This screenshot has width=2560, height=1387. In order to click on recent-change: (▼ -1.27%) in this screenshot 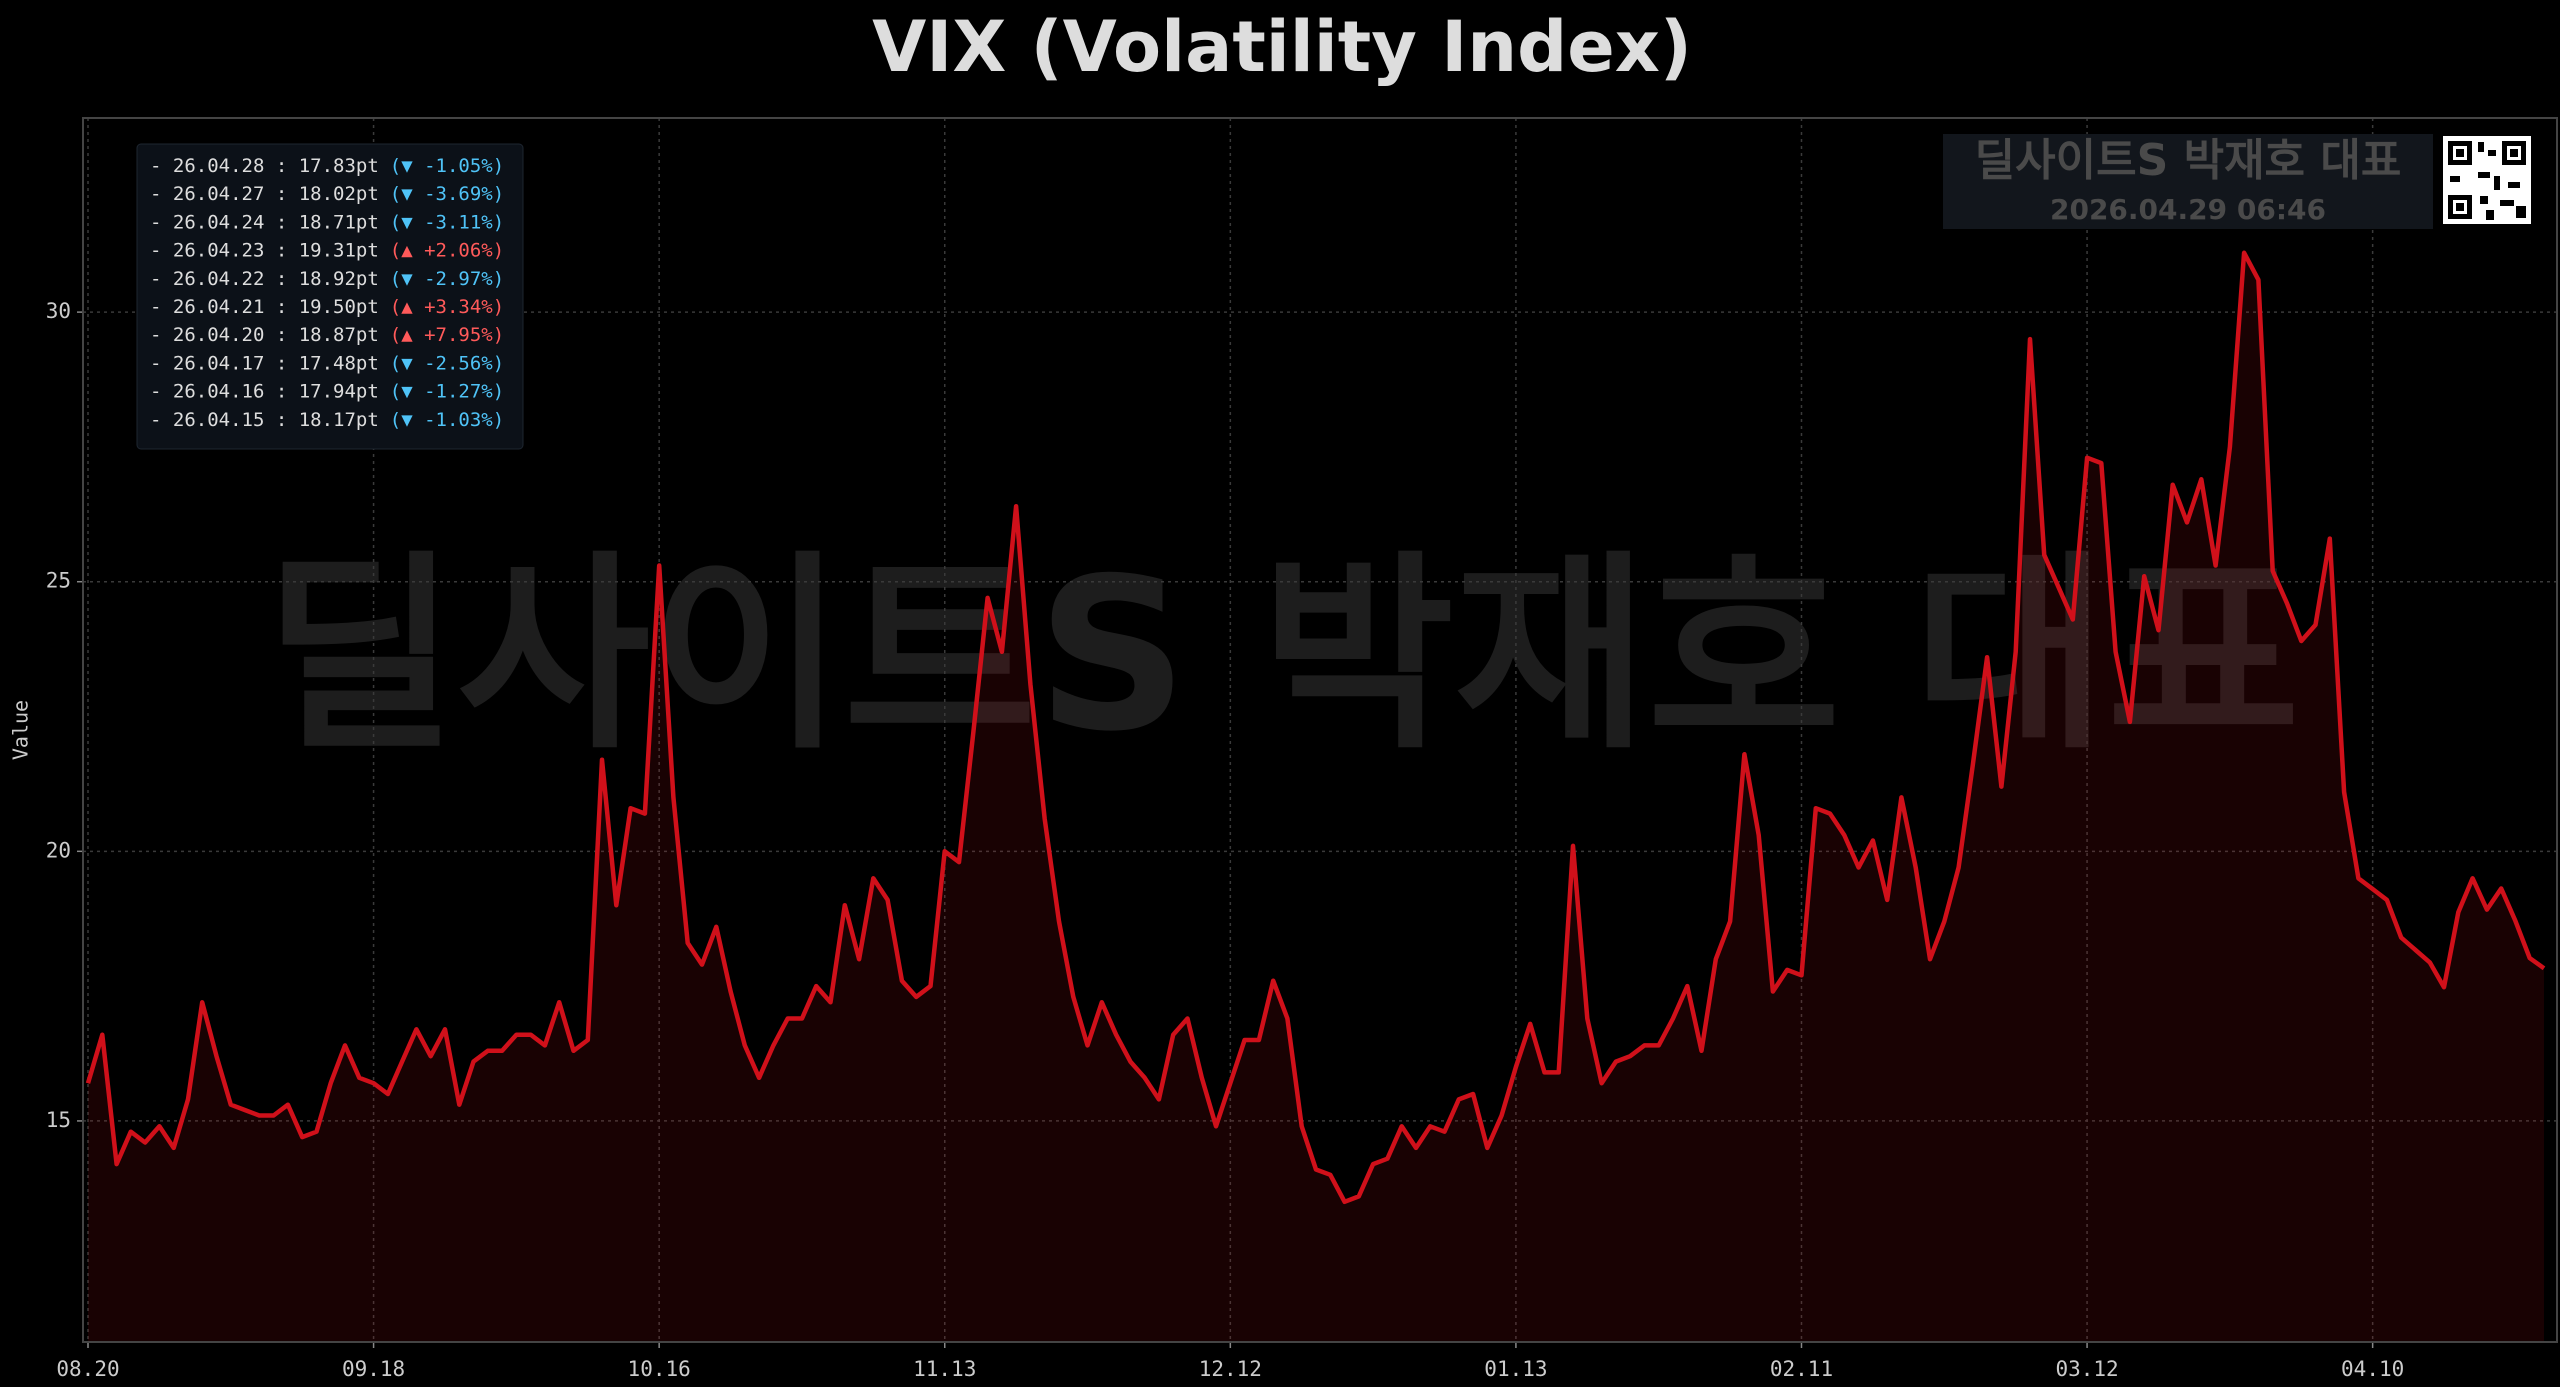, I will do `click(447, 391)`.